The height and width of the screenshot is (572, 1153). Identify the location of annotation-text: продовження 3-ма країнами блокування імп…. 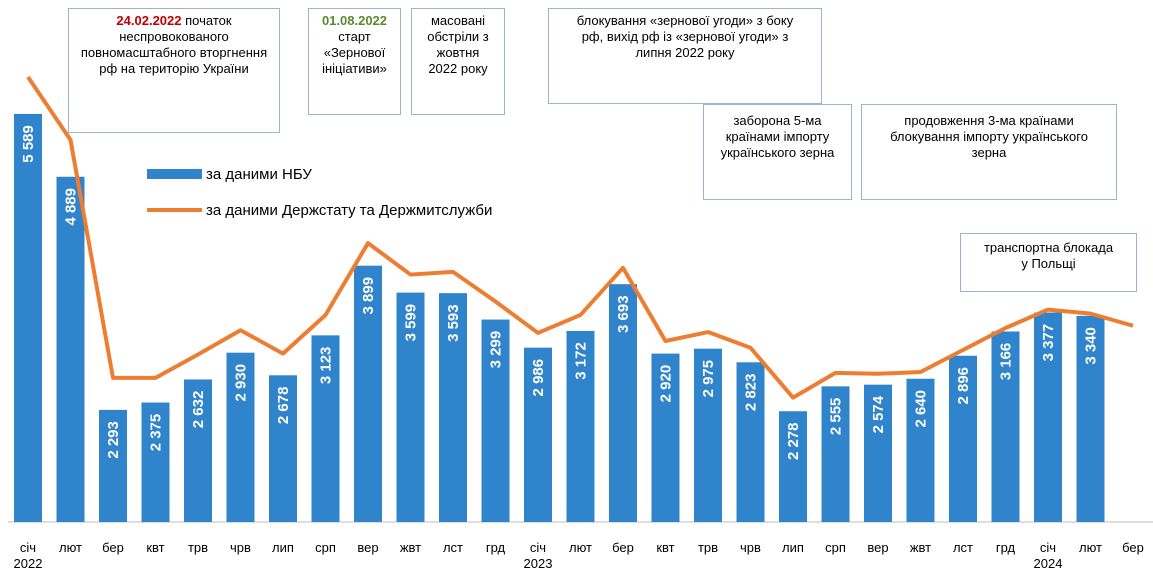
(989, 136).